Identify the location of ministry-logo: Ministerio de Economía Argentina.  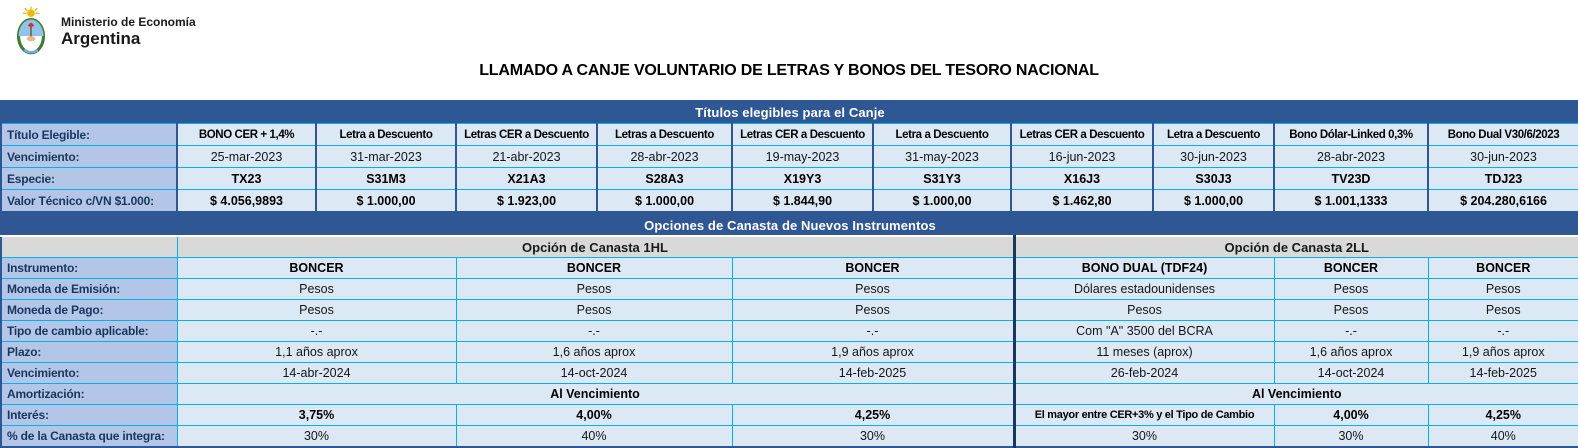
(103, 32).